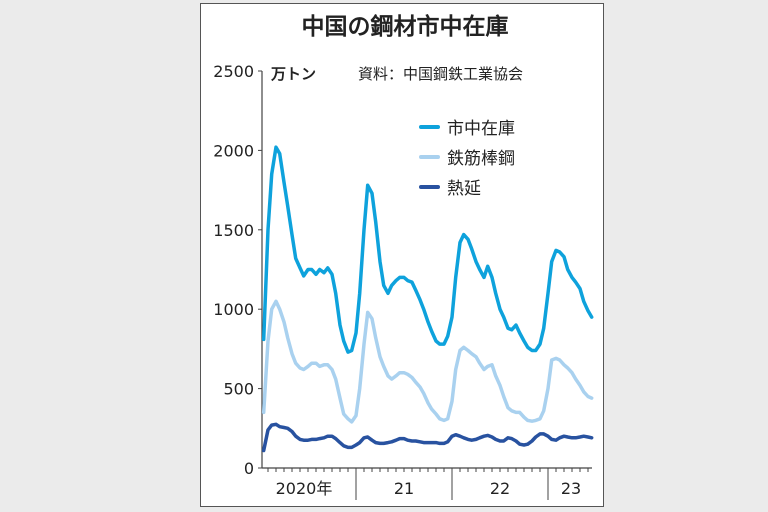 The image size is (768, 512). Describe the element at coordinates (293, 74) in the screenshot. I see `y-axis-unit: 万トン` at that location.